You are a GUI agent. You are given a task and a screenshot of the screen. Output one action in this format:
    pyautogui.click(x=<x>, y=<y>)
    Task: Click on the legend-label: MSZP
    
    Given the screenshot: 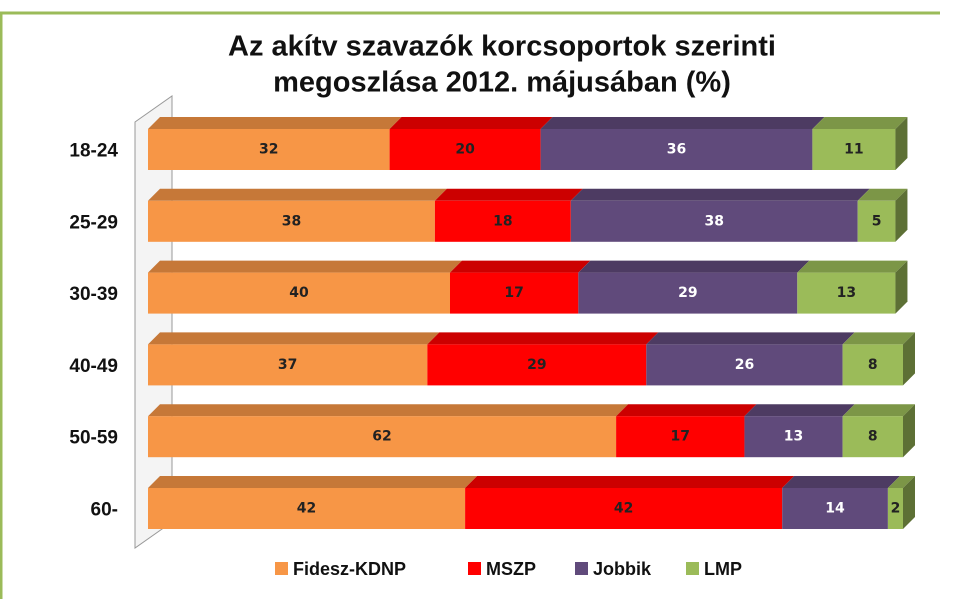 What is the action you would take?
    pyautogui.click(x=511, y=569)
    